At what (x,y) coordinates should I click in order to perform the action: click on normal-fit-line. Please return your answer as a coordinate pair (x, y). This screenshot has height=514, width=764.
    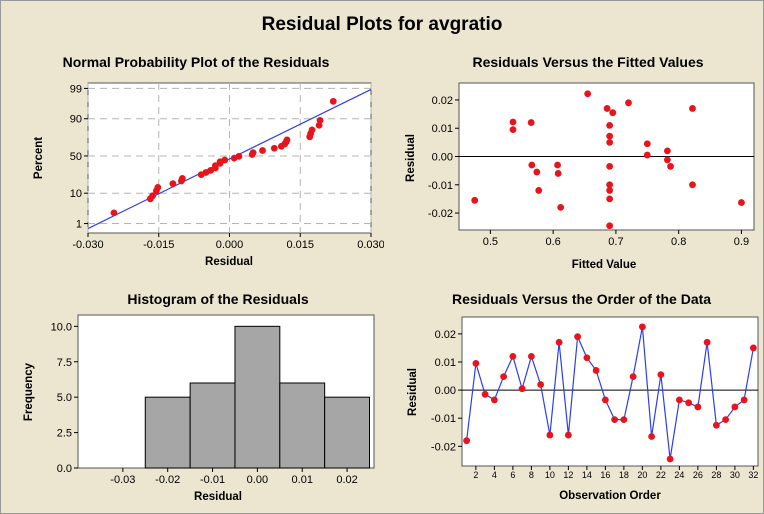
    Looking at the image, I should click on (229, 159).